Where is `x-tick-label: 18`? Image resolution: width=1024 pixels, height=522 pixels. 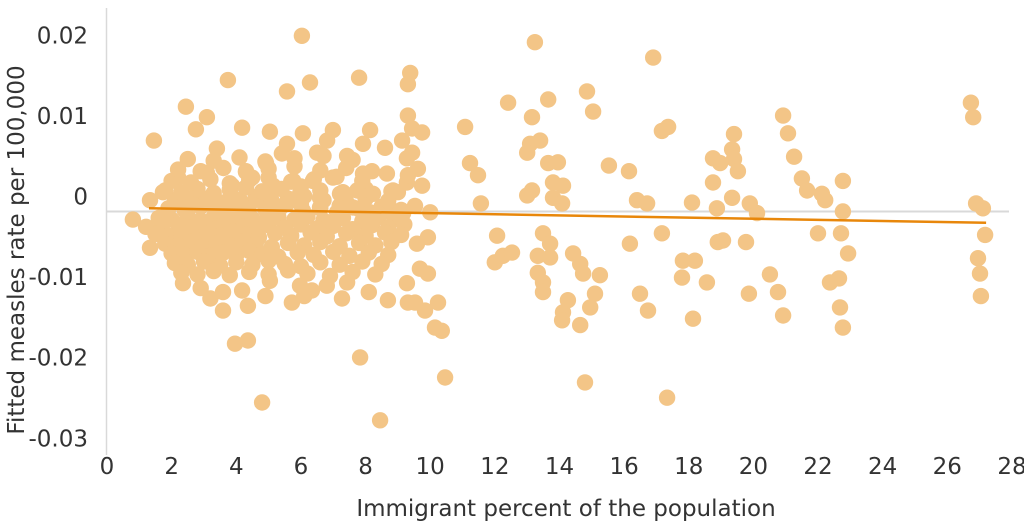 x-tick-label: 18 is located at coordinates (688, 467).